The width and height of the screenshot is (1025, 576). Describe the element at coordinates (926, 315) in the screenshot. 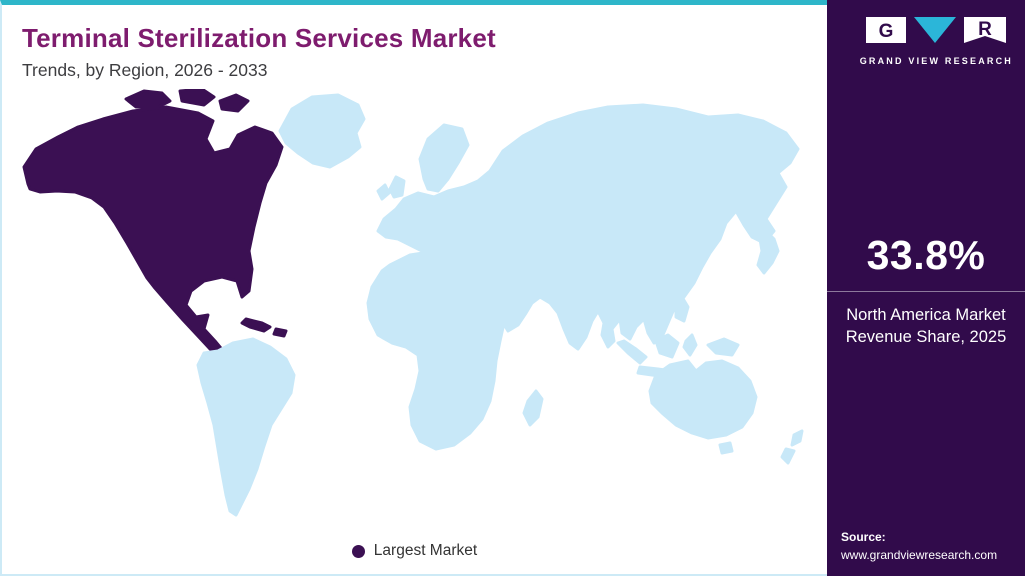

I see `stat-caption-line1: North America Market` at that location.